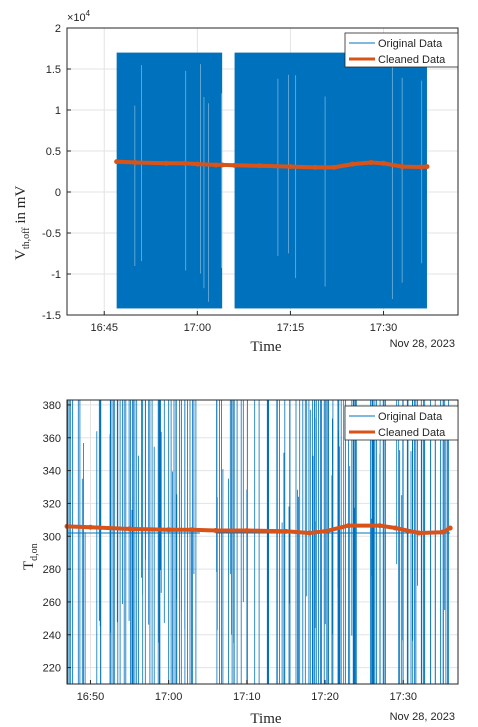 The height and width of the screenshot is (727, 478). Describe the element at coordinates (410, 417) in the screenshot. I see `chart-2-legend-original-label: Original Data` at that location.